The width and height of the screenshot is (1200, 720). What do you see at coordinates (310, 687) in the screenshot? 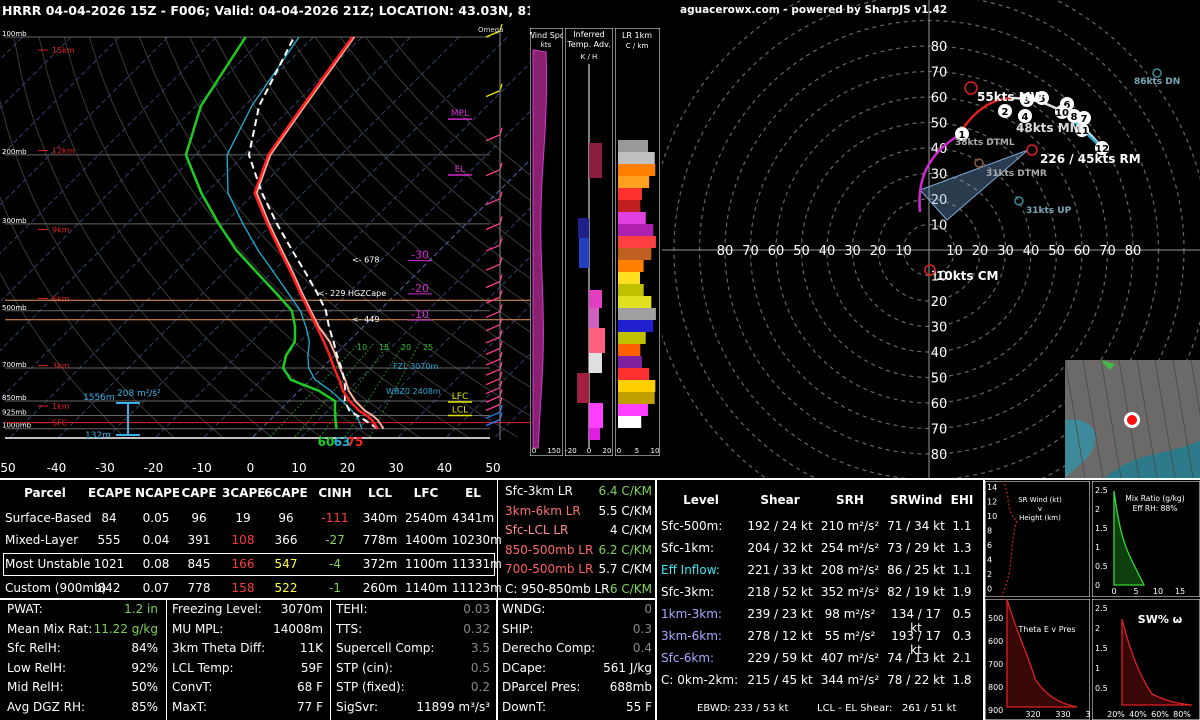
I see `thermo-value: 68 F` at bounding box center [310, 687].